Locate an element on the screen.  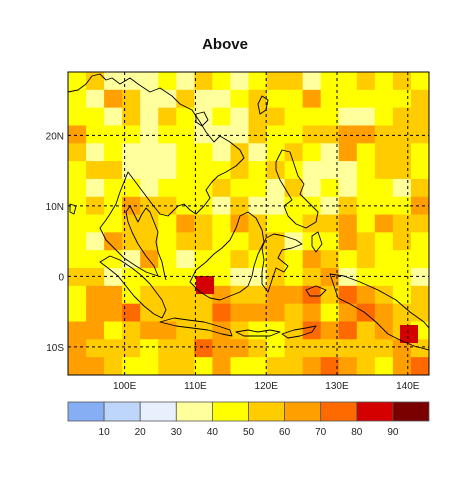
legend-label: 50 is located at coordinates (249, 432).